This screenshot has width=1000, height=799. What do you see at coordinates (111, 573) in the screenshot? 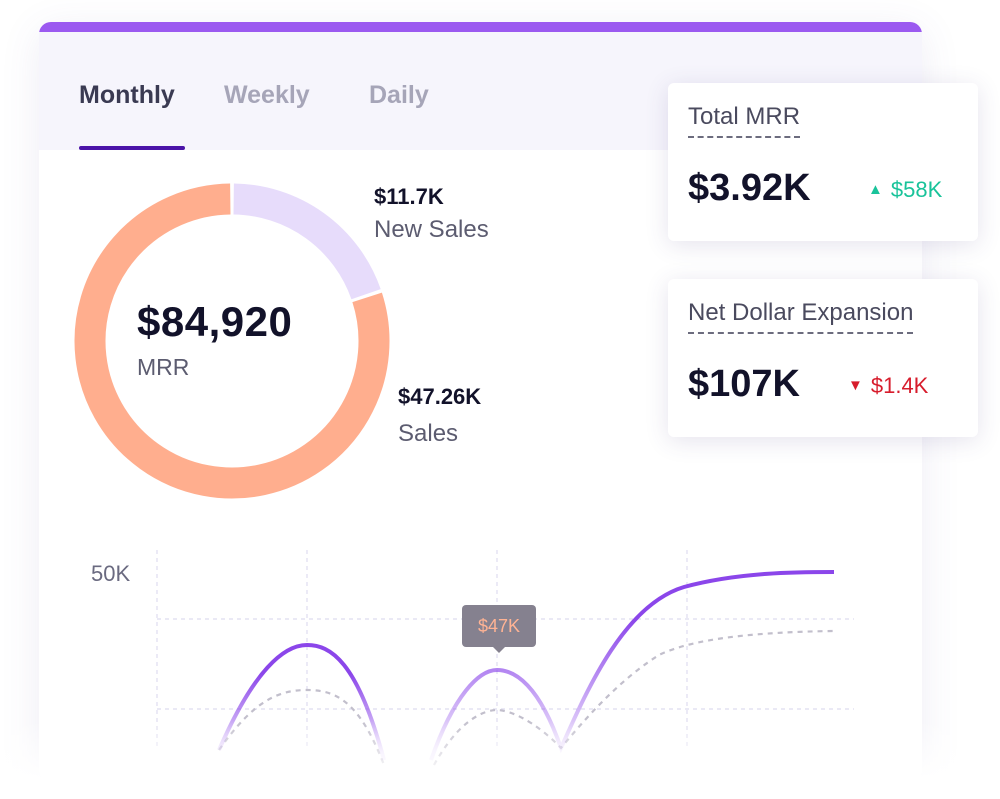
I see `y-axis-tick-label: 50K` at bounding box center [111, 573].